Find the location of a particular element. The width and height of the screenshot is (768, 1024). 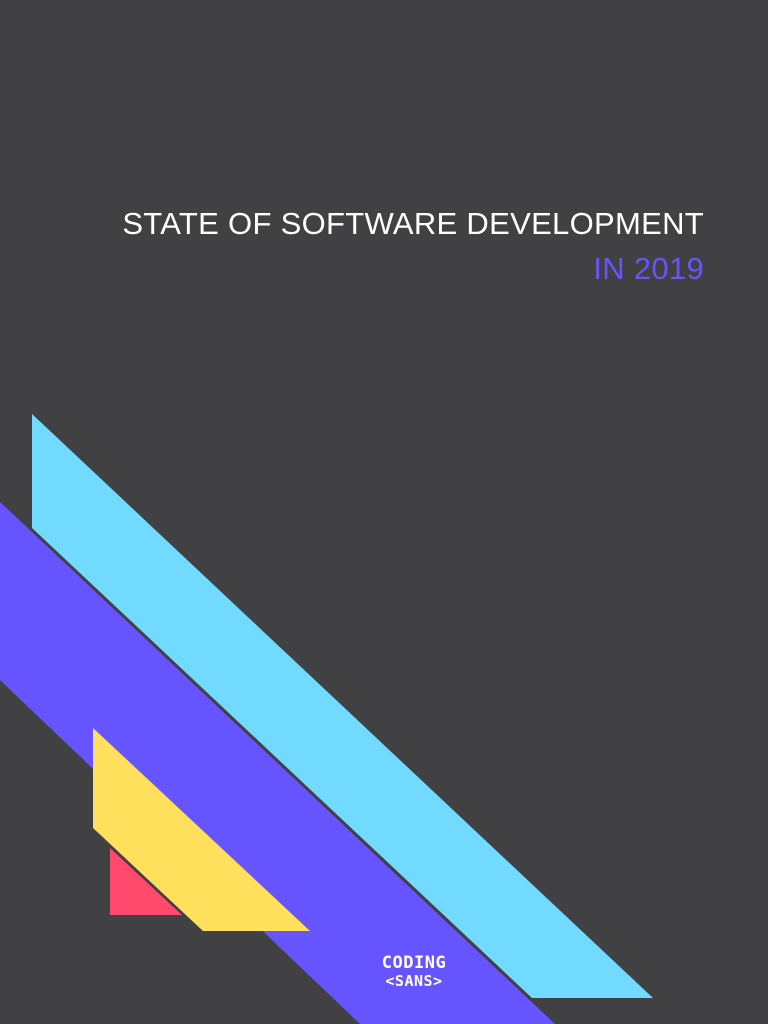

title-year: IN 2019 is located at coordinates (648, 268).